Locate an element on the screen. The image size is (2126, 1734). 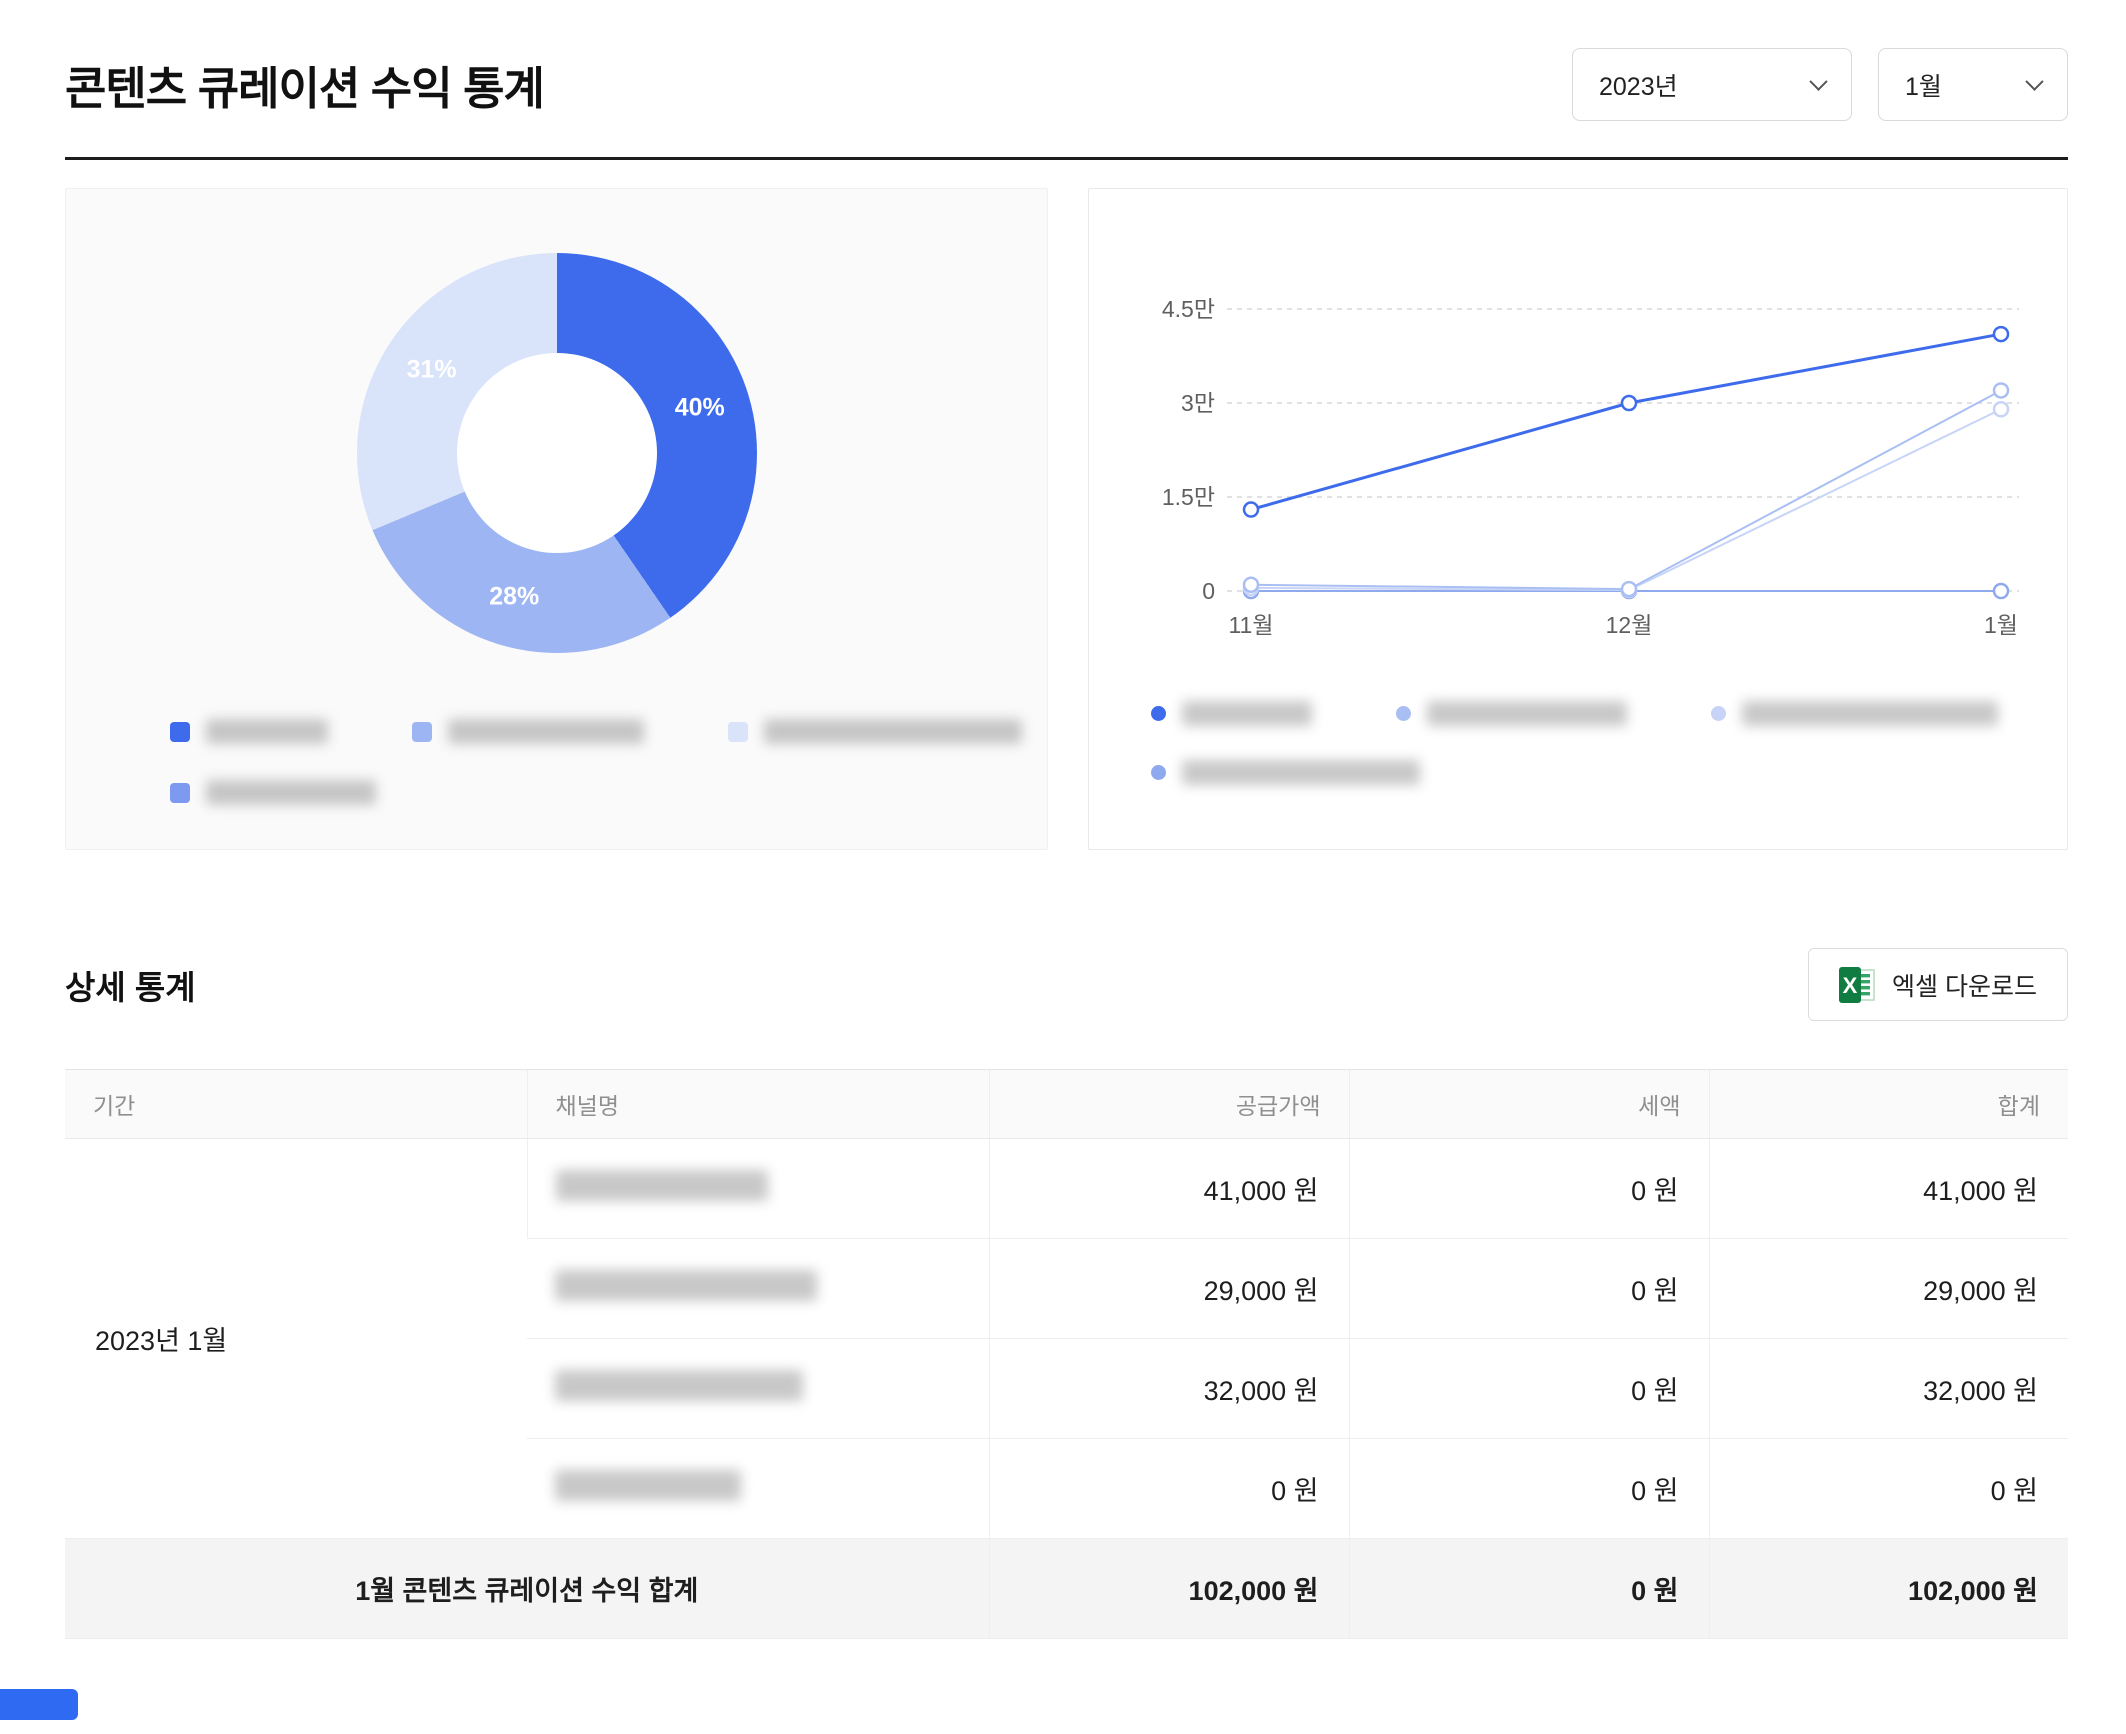
sum-tax-cell: 0 원 is located at coordinates (1528, 1588).